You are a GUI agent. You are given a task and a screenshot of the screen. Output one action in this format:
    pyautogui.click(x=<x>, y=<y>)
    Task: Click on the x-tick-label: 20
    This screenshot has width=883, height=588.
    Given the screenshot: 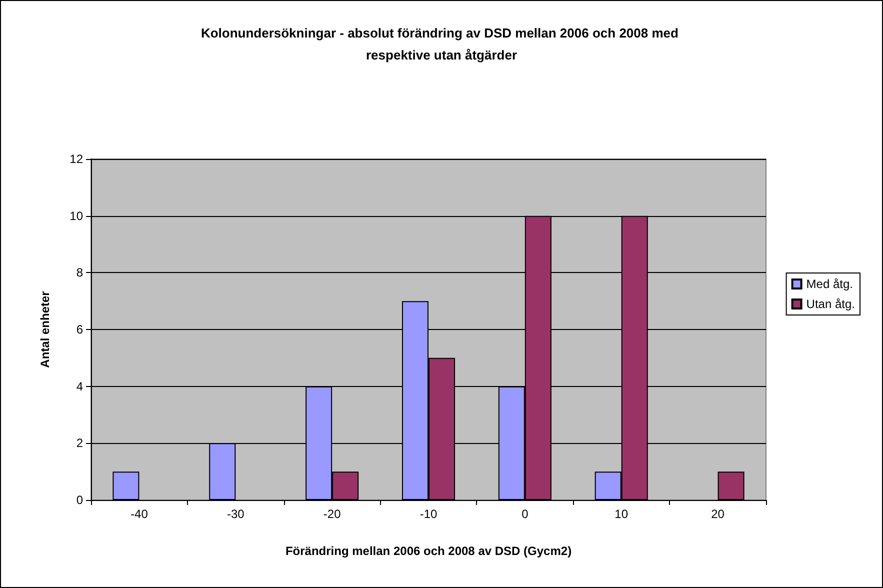 What is the action you would take?
    pyautogui.click(x=718, y=514)
    